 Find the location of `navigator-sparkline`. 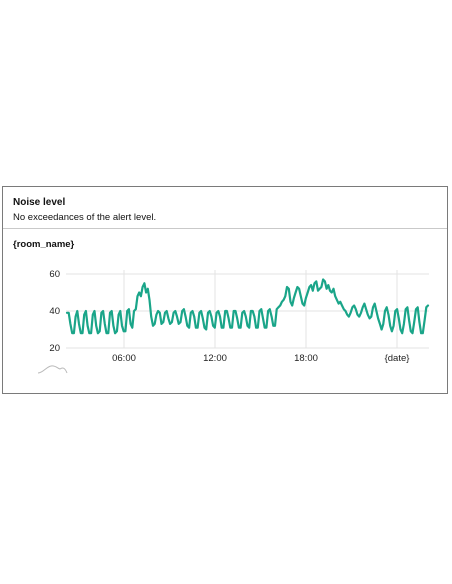

navigator-sparkline is located at coordinates (52, 369).